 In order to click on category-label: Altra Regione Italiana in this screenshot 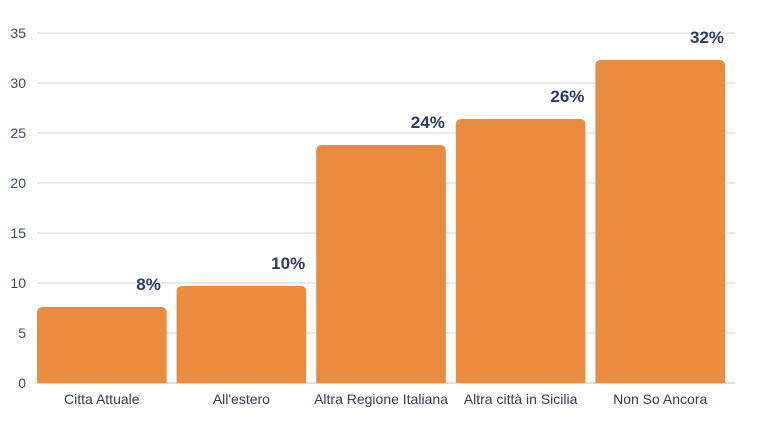, I will do `click(381, 399)`.